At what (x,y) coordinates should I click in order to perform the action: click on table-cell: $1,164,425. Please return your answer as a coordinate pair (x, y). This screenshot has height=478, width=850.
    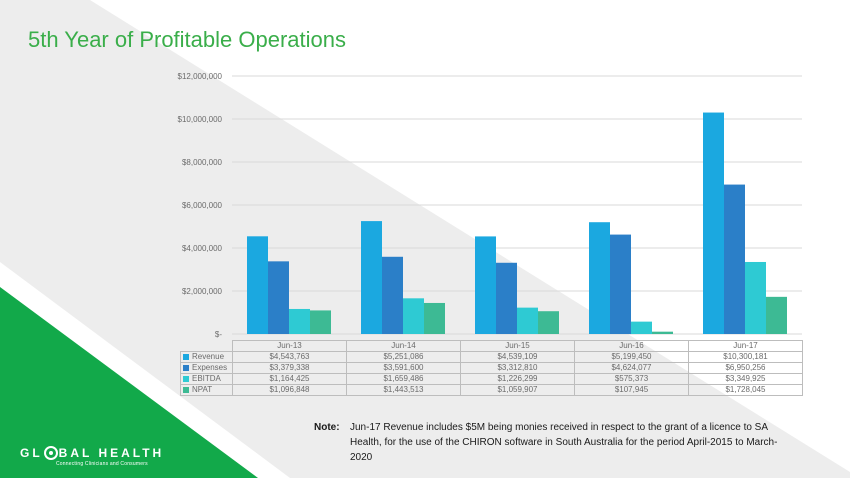
    Looking at the image, I should click on (289, 379).